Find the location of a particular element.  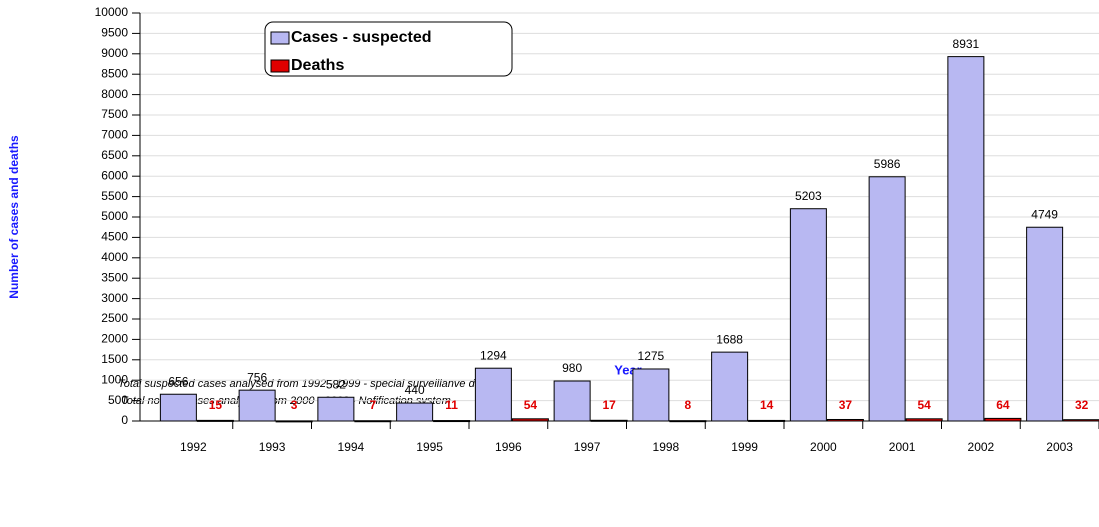

y-tick-label: 6000 is located at coordinates (114, 175).